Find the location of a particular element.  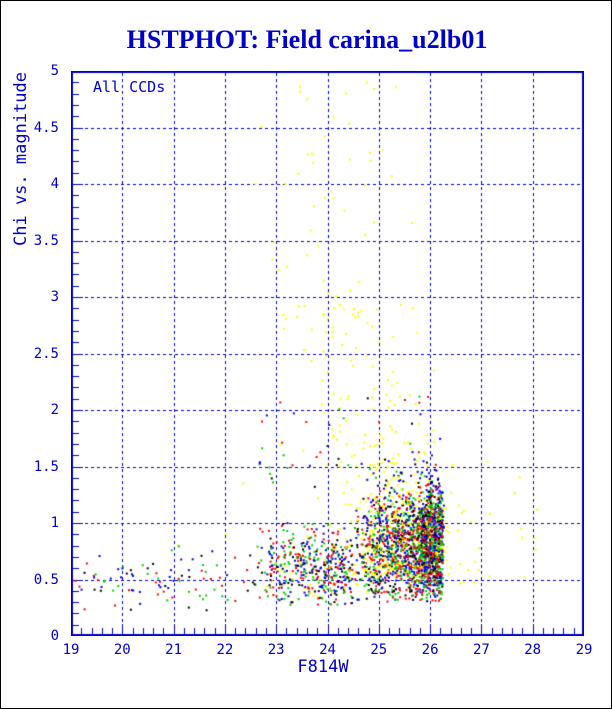

y-tick-label: 3.5 is located at coordinates (46, 240).